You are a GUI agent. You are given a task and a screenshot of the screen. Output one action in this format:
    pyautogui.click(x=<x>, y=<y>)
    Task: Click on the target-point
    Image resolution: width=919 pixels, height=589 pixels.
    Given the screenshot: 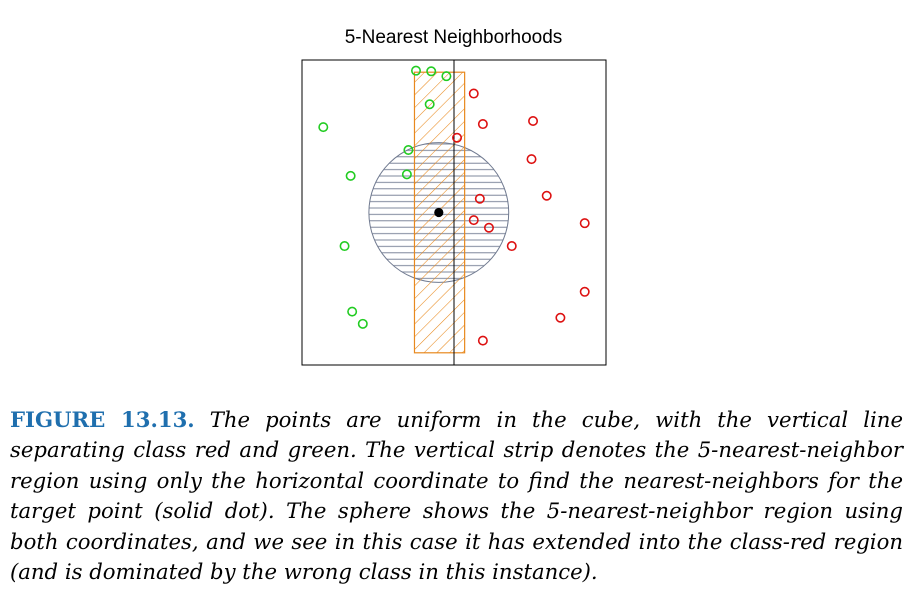 What is the action you would take?
    pyautogui.click(x=439, y=212)
    